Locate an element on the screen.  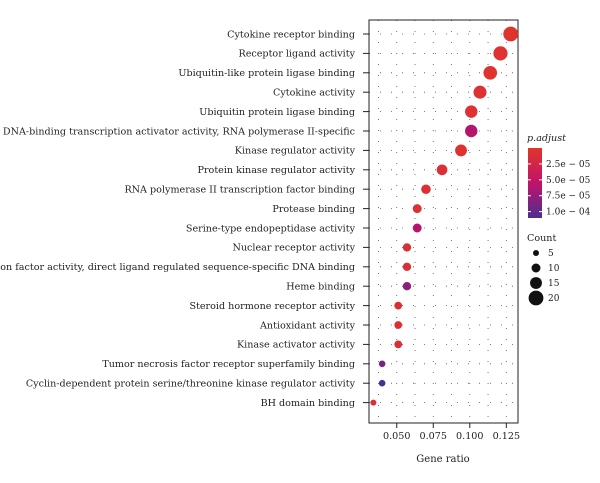
category-label: Protein kinase regulator activity is located at coordinates (277, 170).